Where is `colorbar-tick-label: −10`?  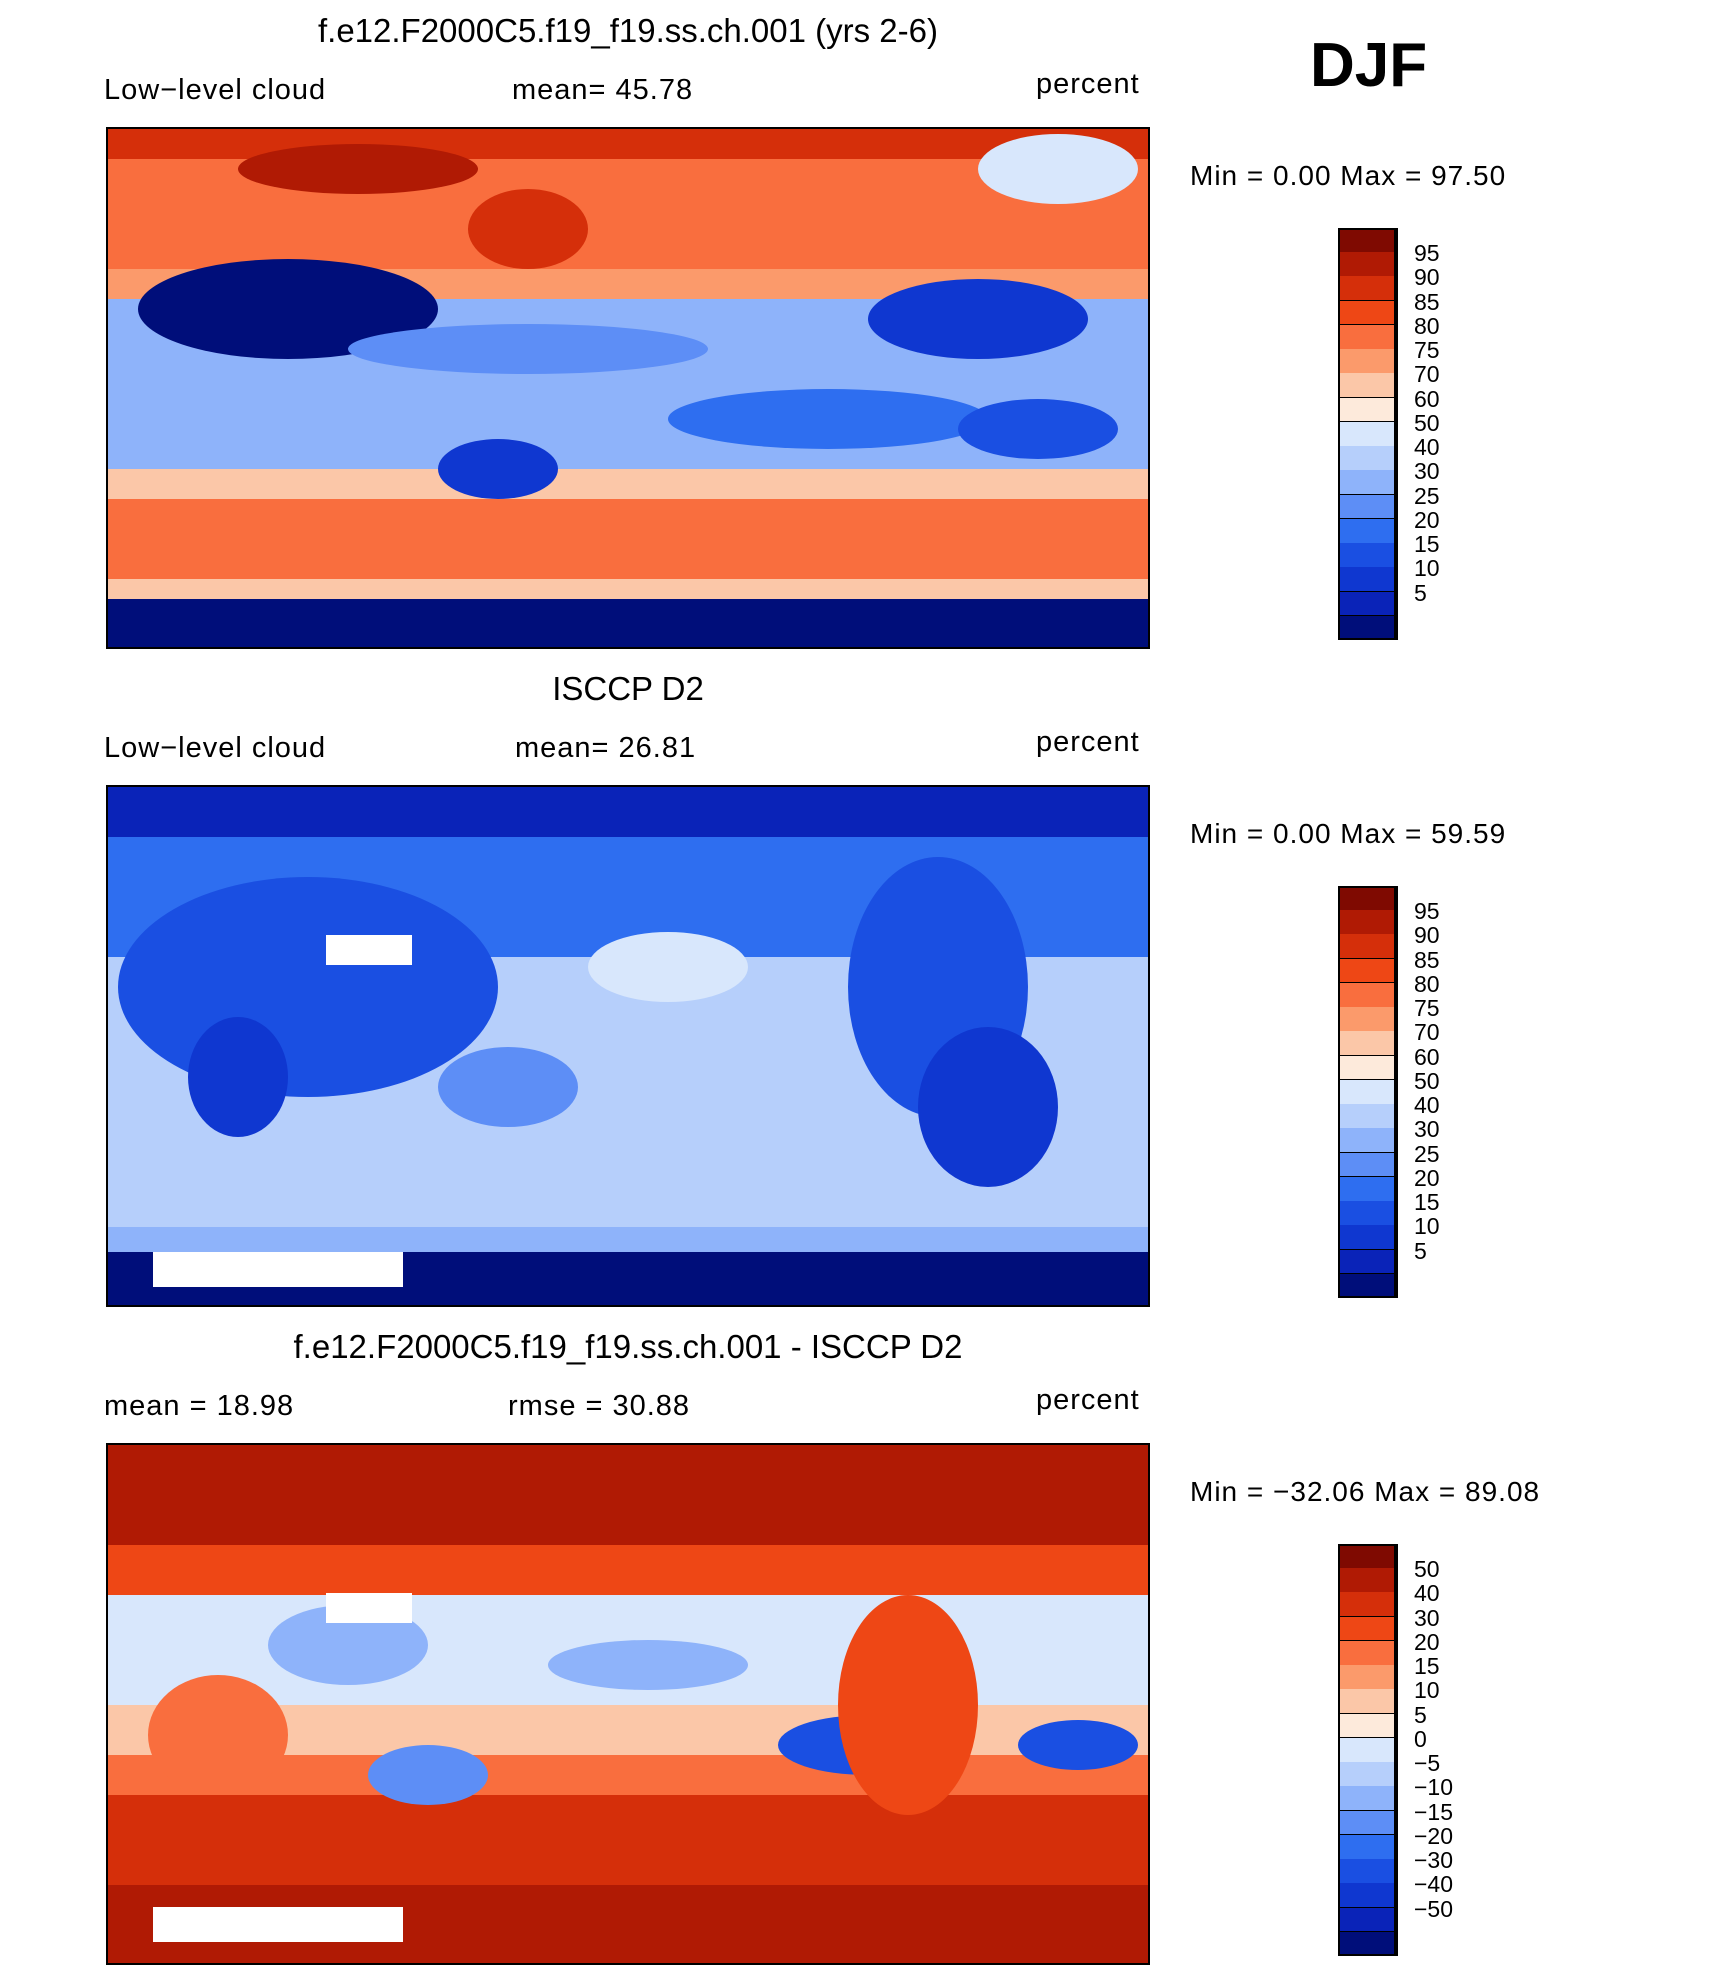
colorbar-tick-label: −10 is located at coordinates (1434, 1787).